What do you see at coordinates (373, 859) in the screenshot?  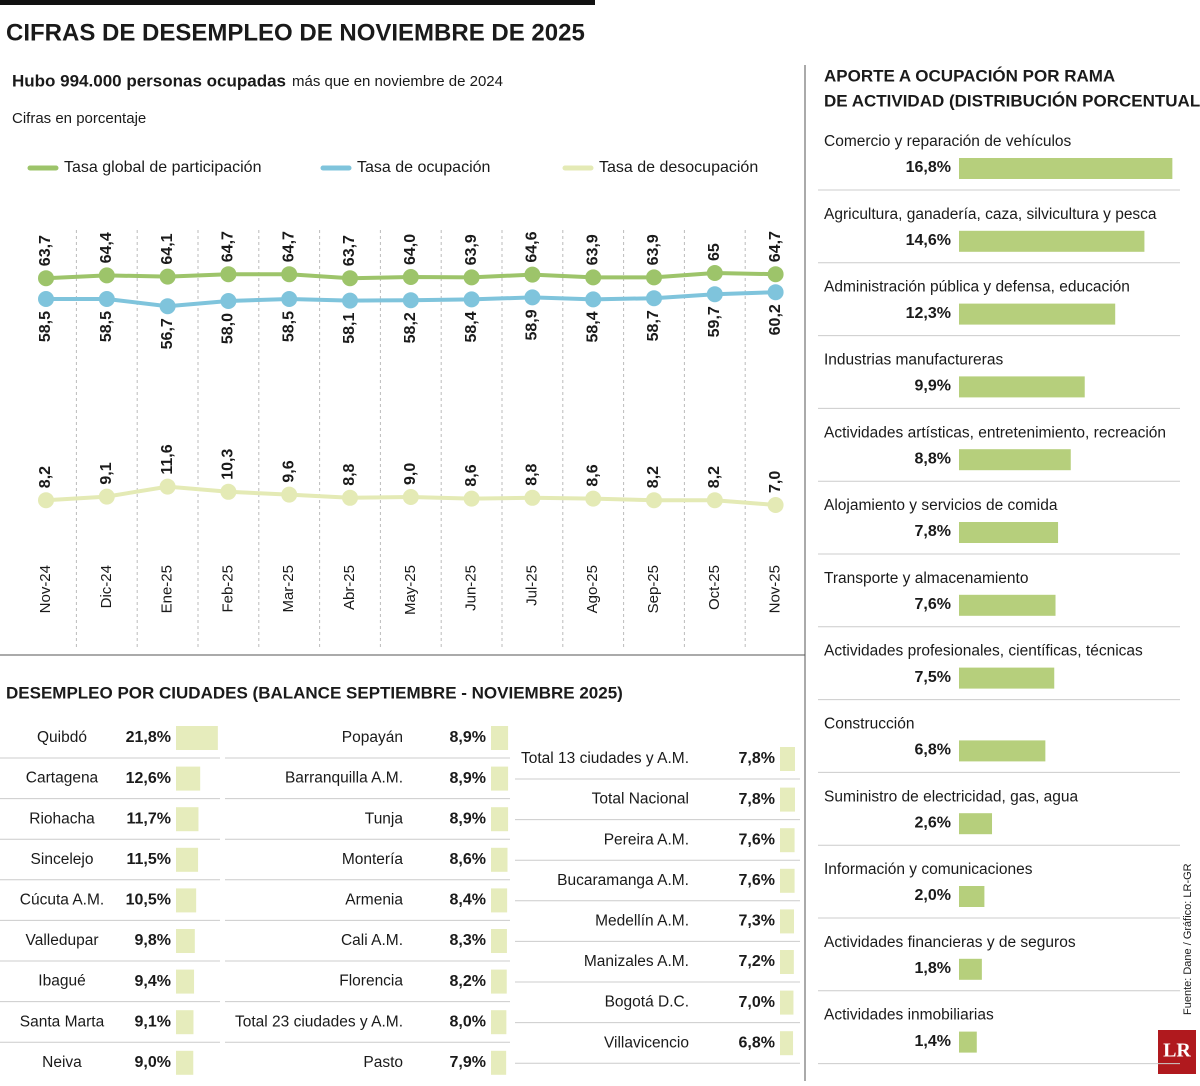 I see `category-label: Montería` at bounding box center [373, 859].